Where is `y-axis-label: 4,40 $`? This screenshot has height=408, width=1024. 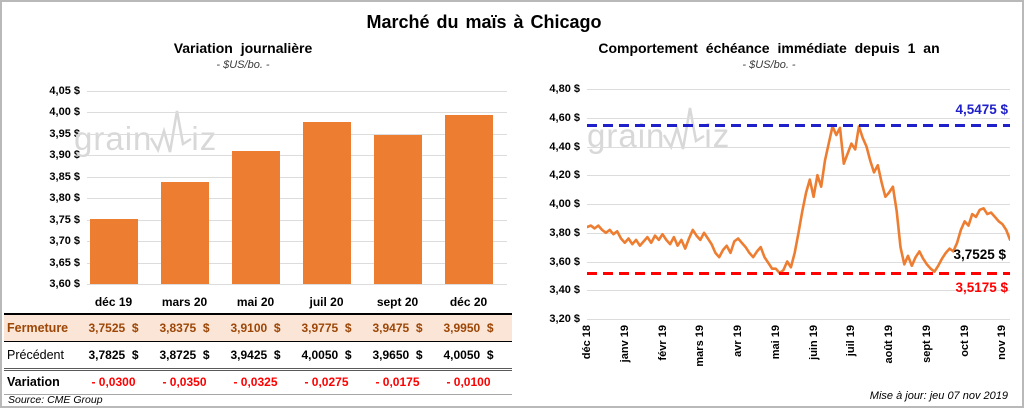
y-axis-label: 4,40 $ is located at coordinates (564, 146).